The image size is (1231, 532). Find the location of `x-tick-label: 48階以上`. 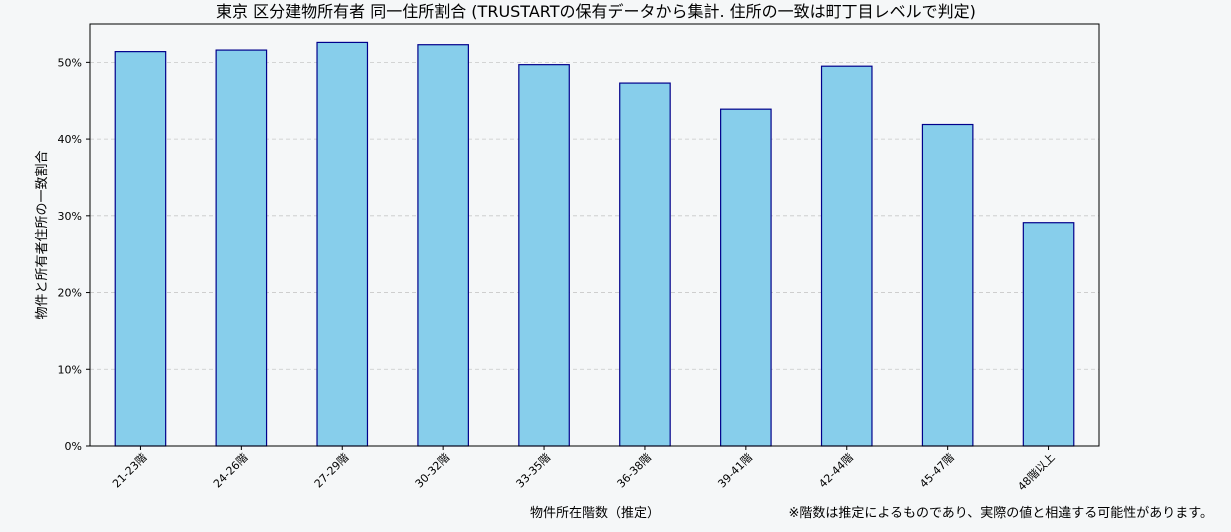

x-tick-label: 48階以上 is located at coordinates (1036, 471).